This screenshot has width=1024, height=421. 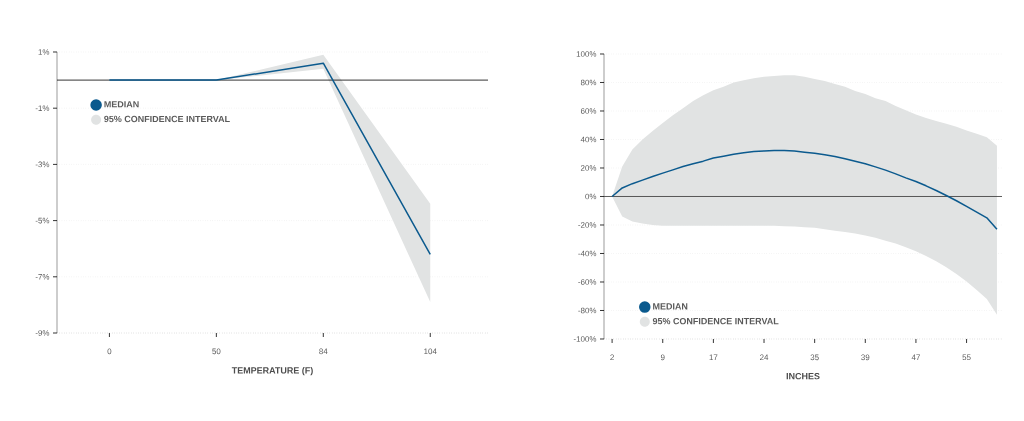 I want to click on x-axis-title: INCHES, so click(x=803, y=376).